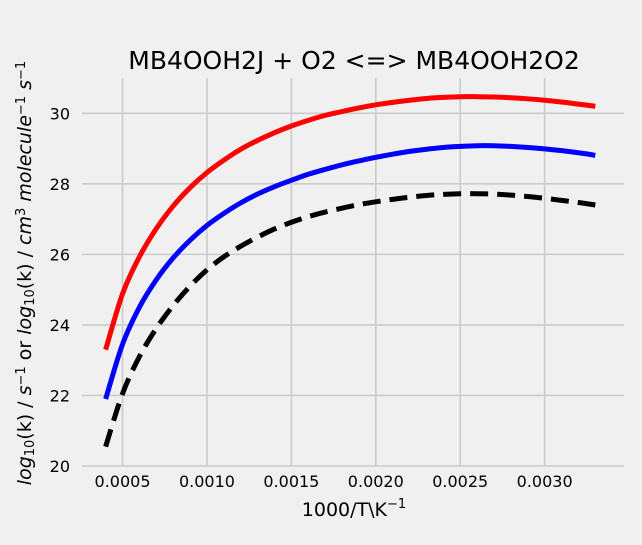 This screenshot has width=642, height=545. I want to click on x-tick-label: 0.0010, so click(207, 481).